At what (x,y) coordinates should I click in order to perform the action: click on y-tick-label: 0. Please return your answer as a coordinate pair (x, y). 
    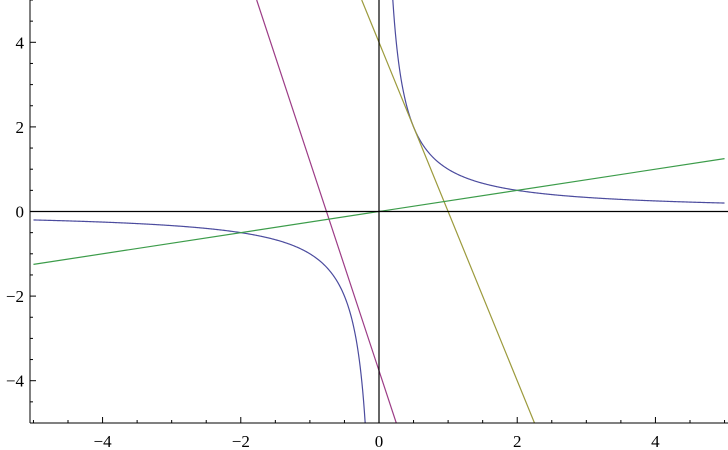
    Looking at the image, I should click on (20, 212).